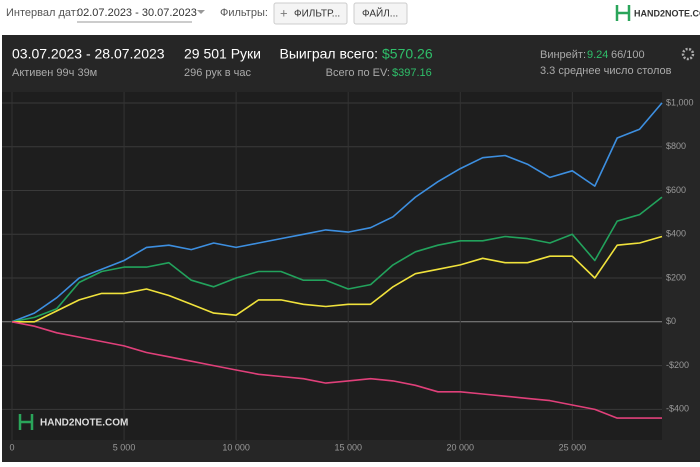 This screenshot has width=700, height=467. What do you see at coordinates (329, 54) in the screenshot?
I see `won-label: Выиграл всего:` at bounding box center [329, 54].